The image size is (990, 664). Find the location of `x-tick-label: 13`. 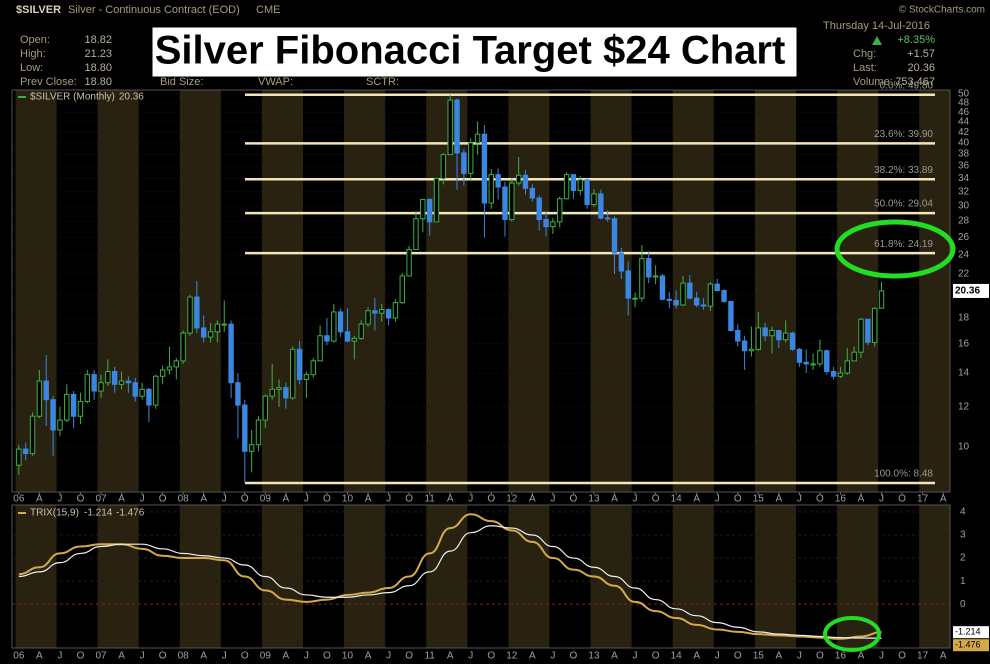

x-tick-label: 13 is located at coordinates (594, 656).